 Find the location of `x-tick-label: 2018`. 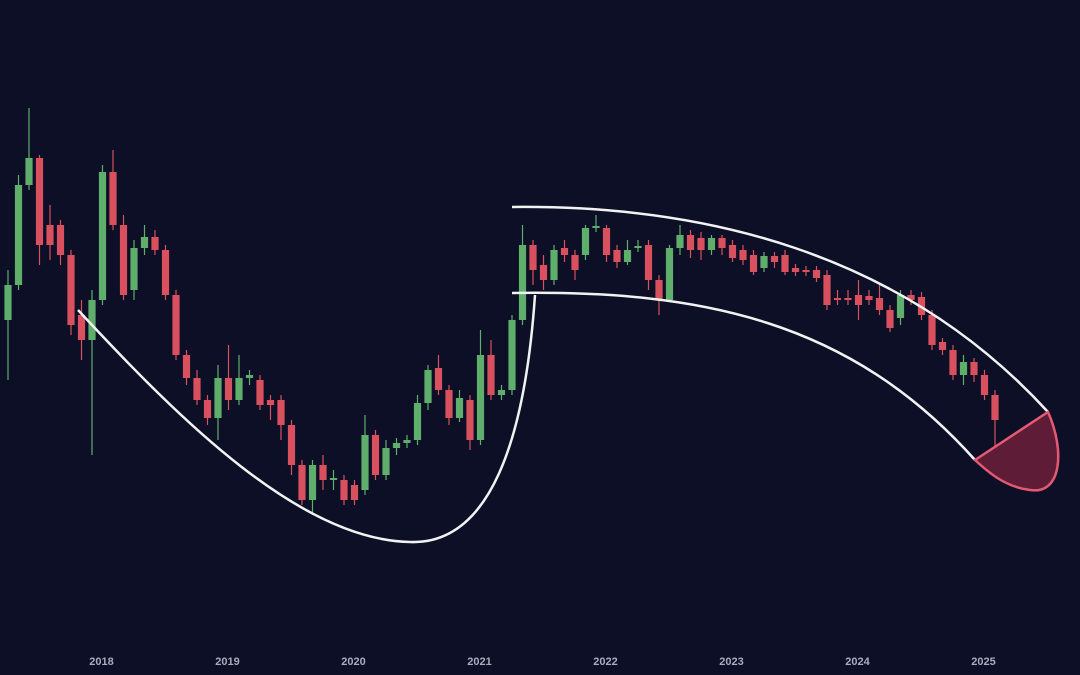

x-tick-label: 2018 is located at coordinates (101, 662).